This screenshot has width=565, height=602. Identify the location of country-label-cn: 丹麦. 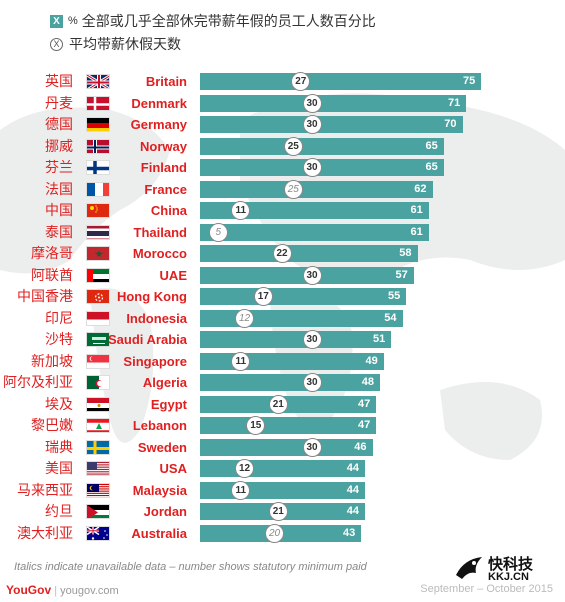
(59, 102).